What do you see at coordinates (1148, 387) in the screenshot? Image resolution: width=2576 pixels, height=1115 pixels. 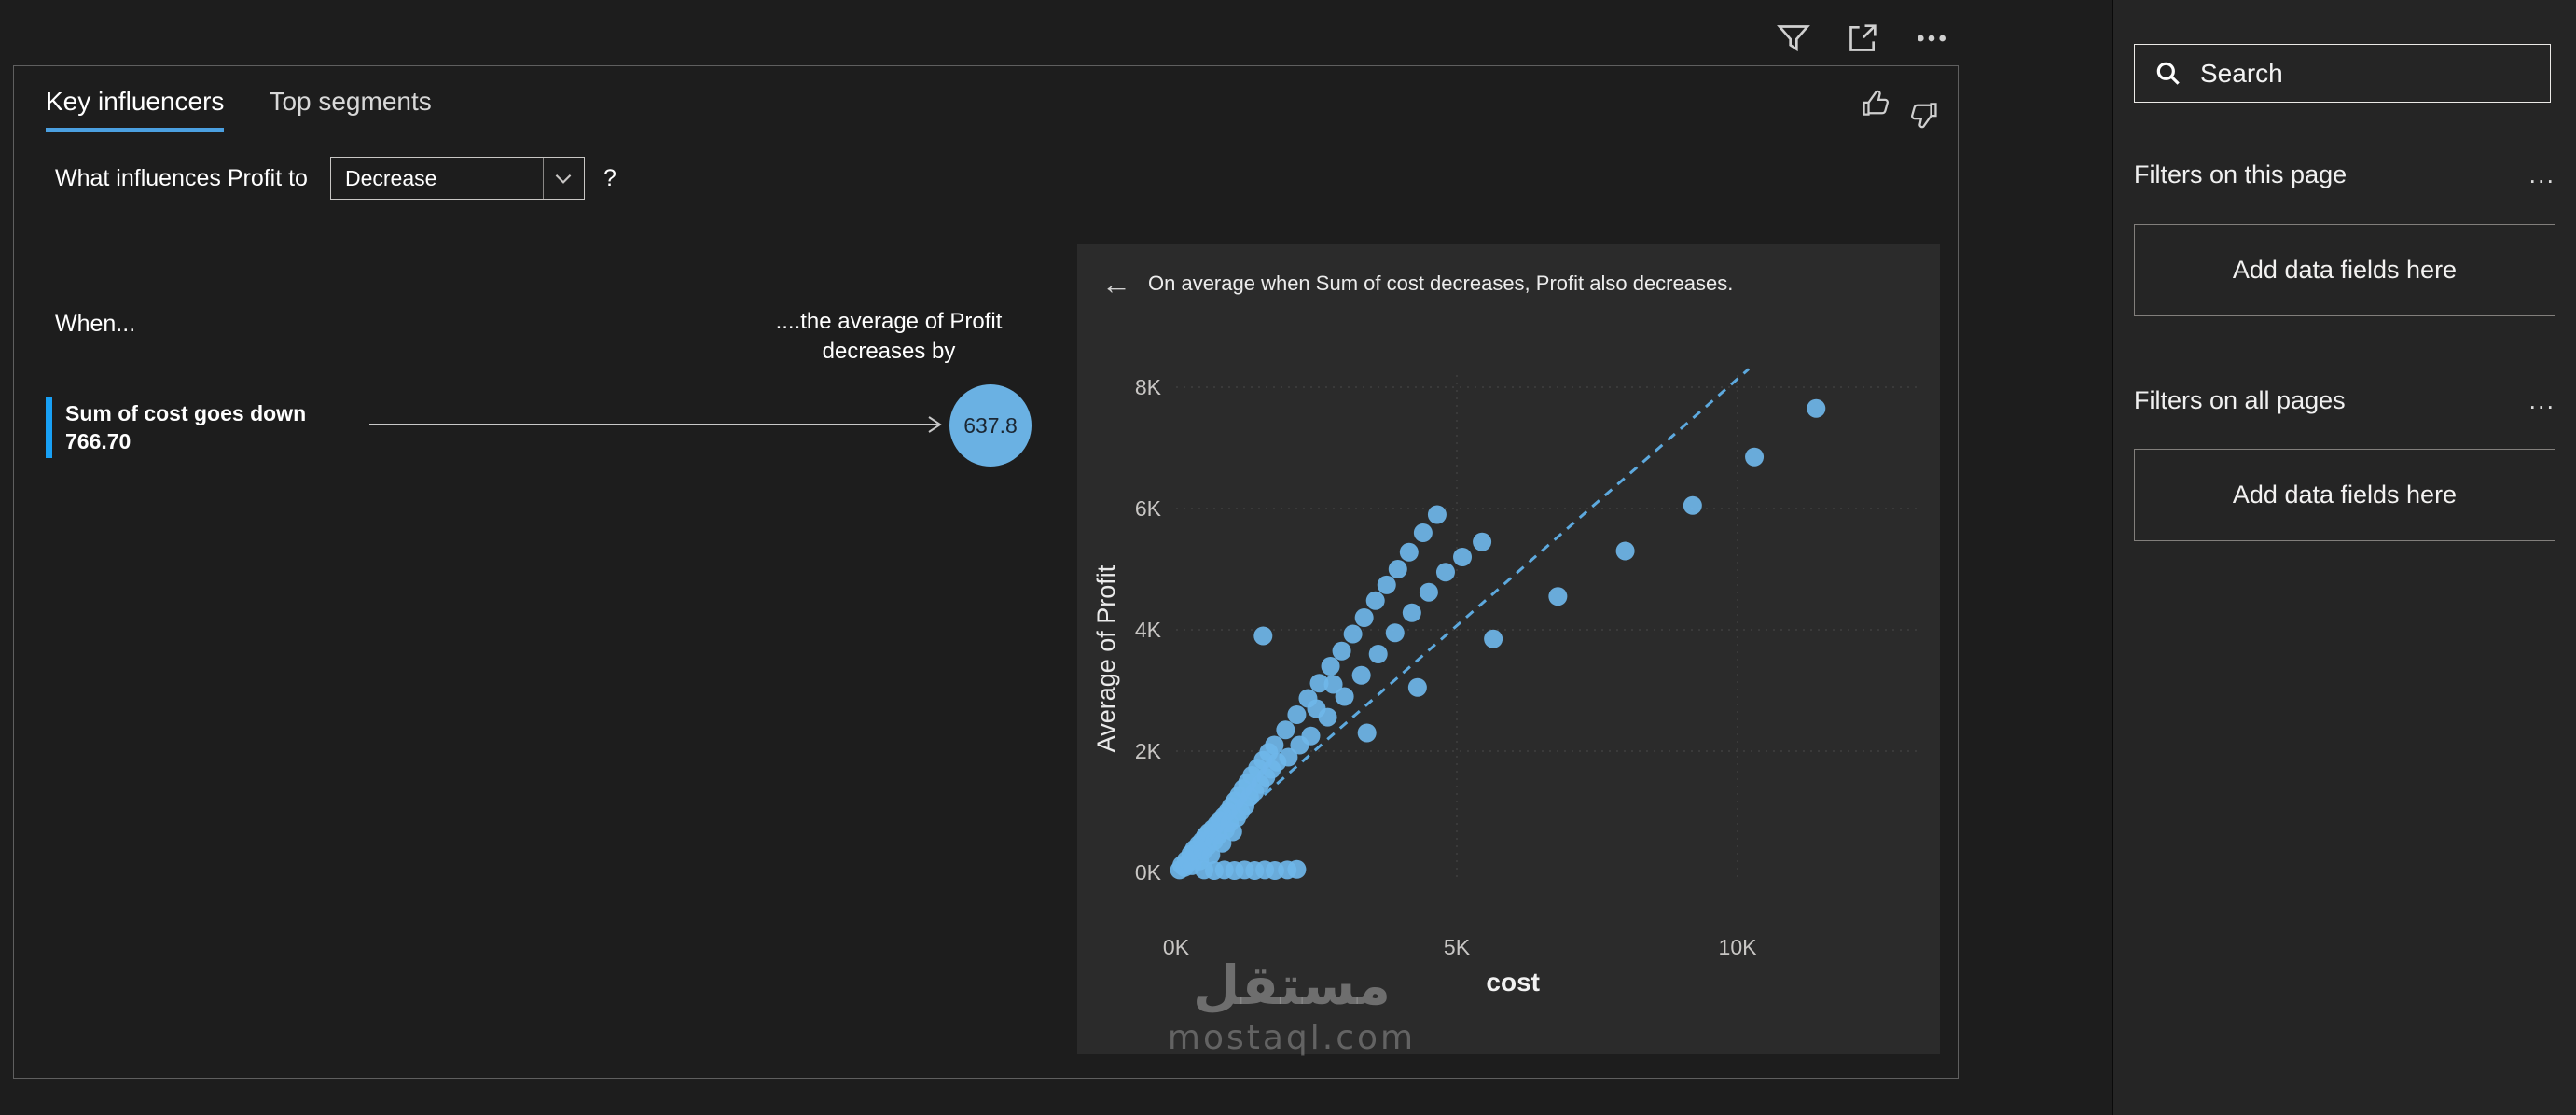 I see `svg-text: 8K` at bounding box center [1148, 387].